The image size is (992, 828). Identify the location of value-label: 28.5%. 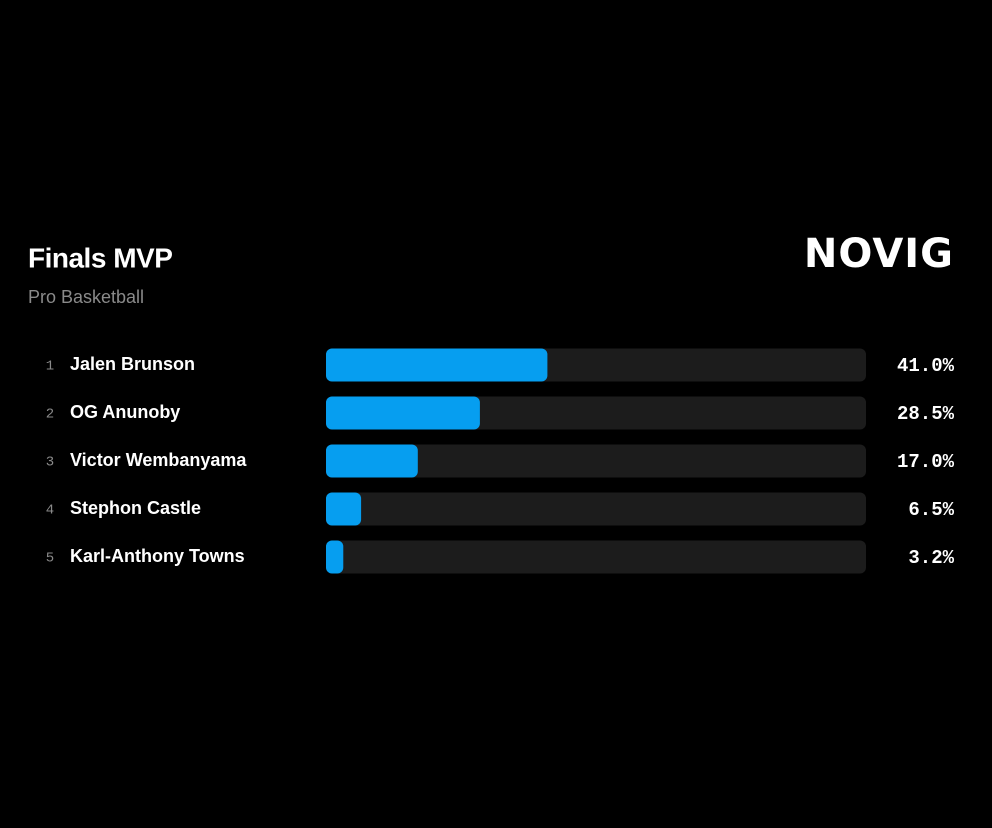
(926, 414).